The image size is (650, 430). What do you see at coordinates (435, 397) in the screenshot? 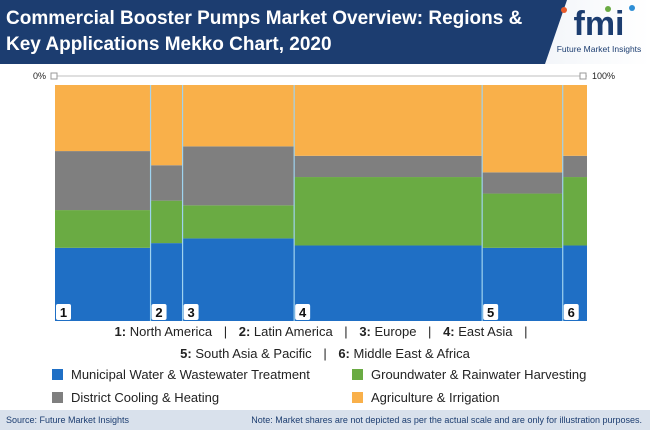
I see `legend-label-agriculture: Agriculture & Irrigation` at bounding box center [435, 397].